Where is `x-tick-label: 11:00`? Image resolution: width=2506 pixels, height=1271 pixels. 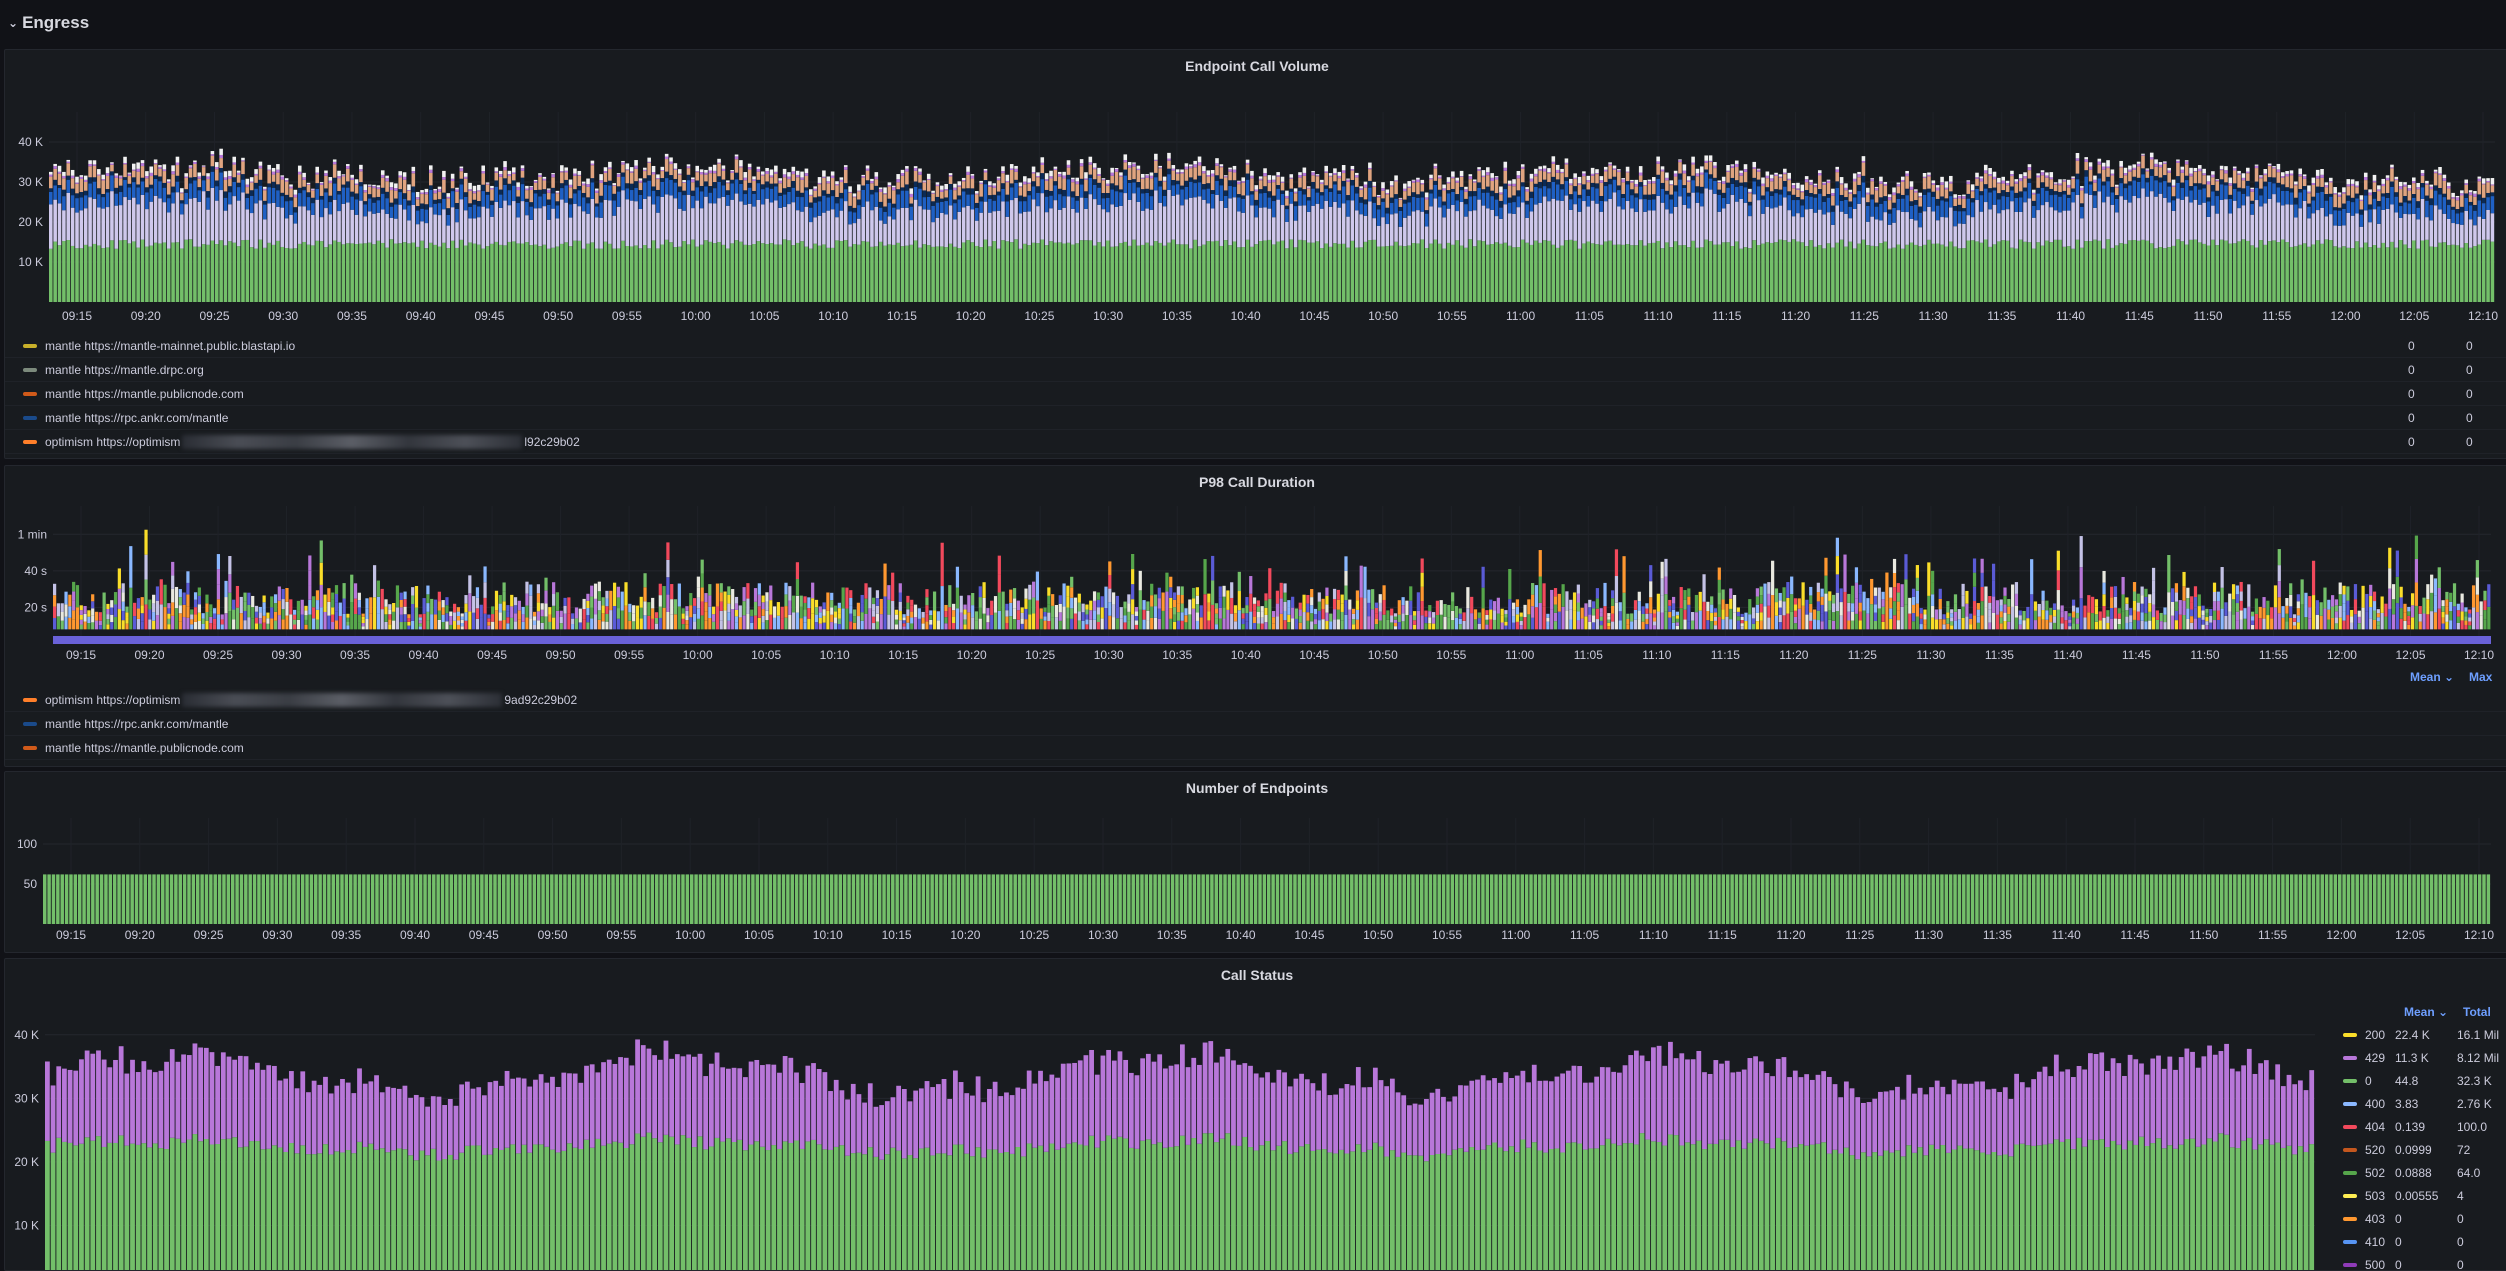 x-tick-label: 11:00 is located at coordinates (1519, 655).